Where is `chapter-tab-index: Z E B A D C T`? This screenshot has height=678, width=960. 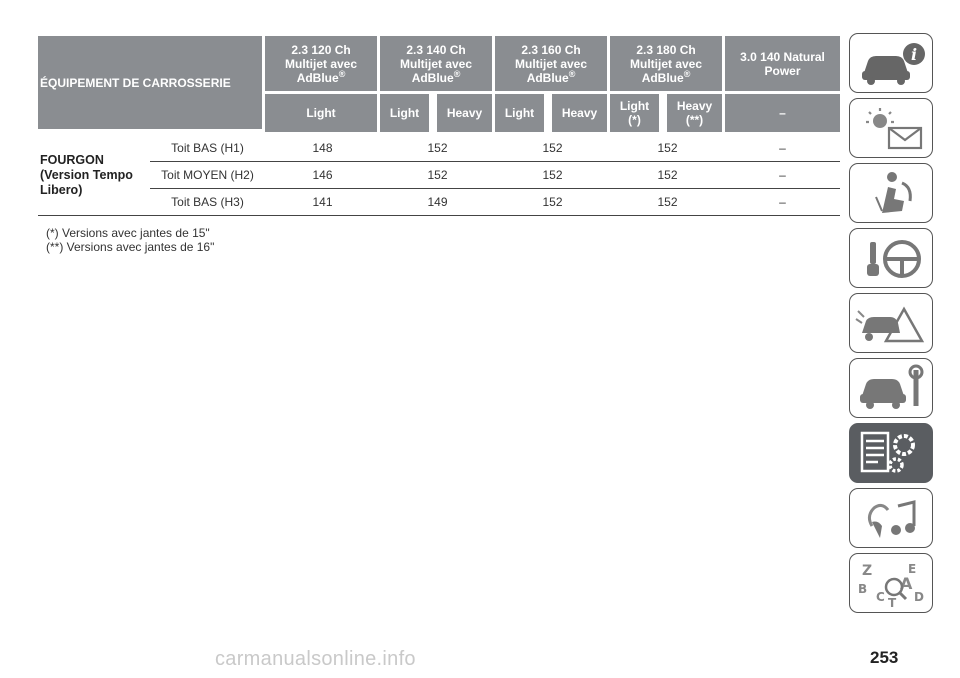 chapter-tab-index: Z E B A D C T is located at coordinates (891, 583).